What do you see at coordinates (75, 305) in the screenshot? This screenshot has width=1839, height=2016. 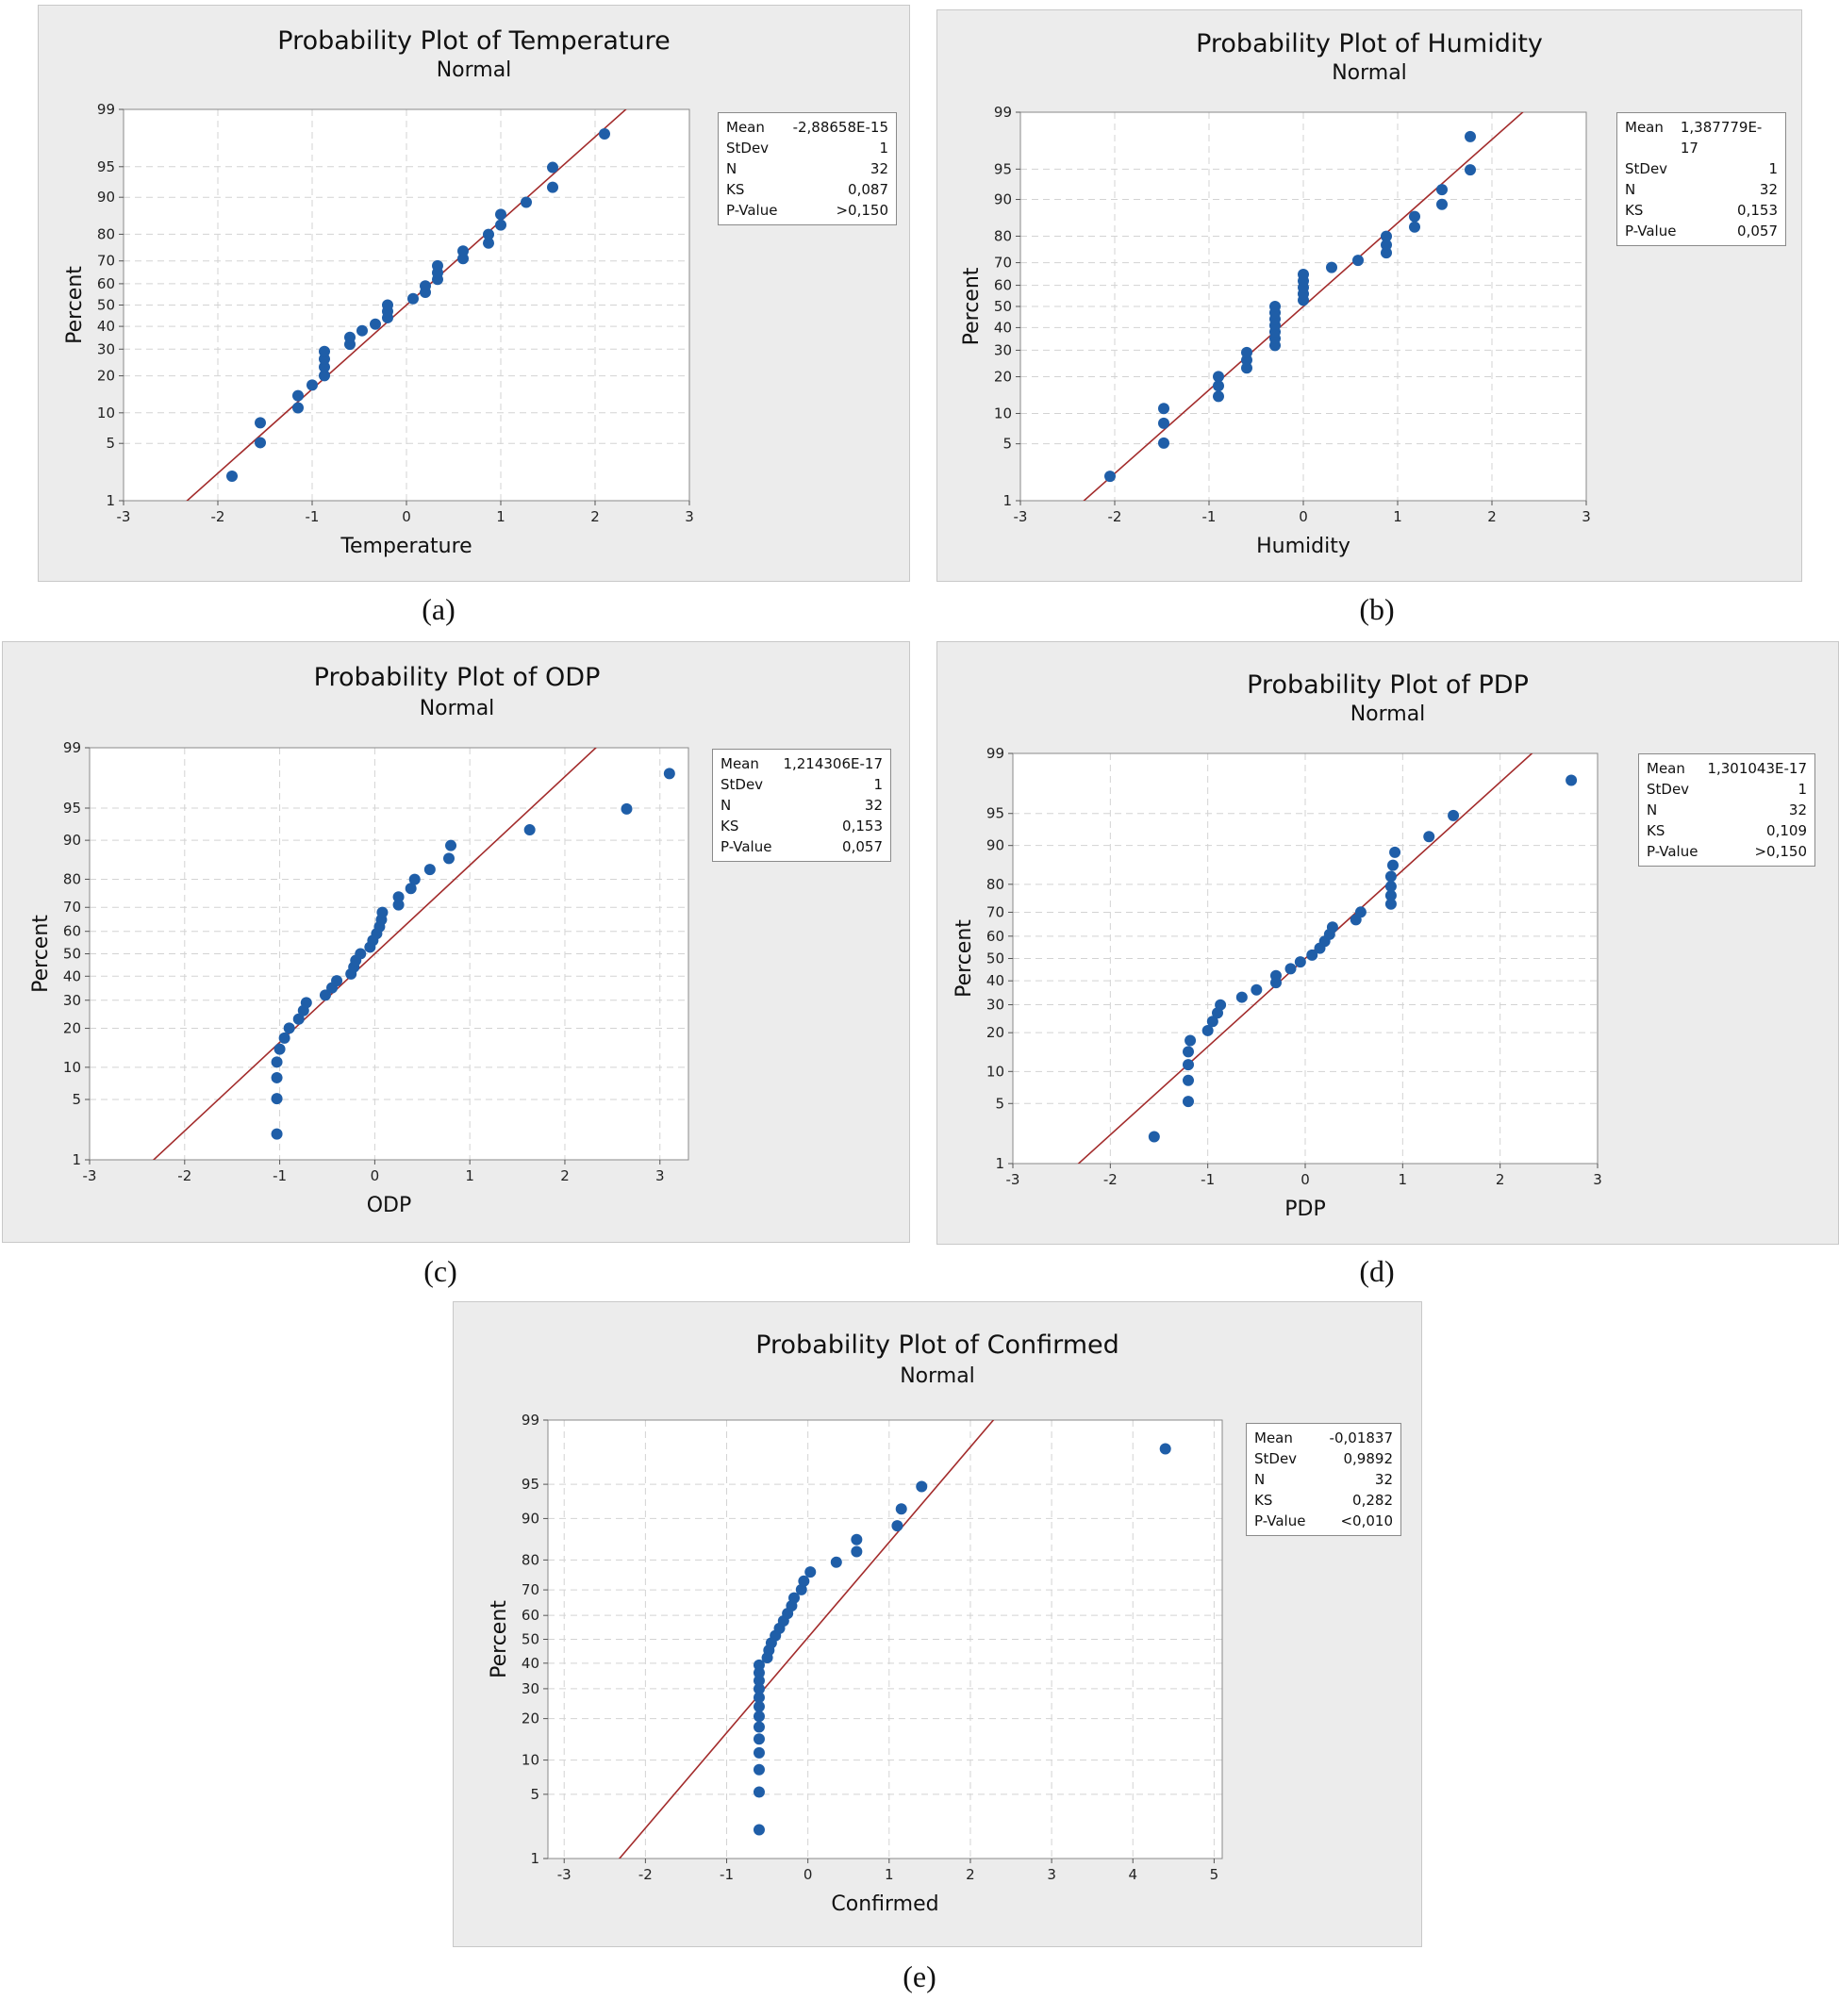 I see `y-axis-label: Percent` at bounding box center [75, 305].